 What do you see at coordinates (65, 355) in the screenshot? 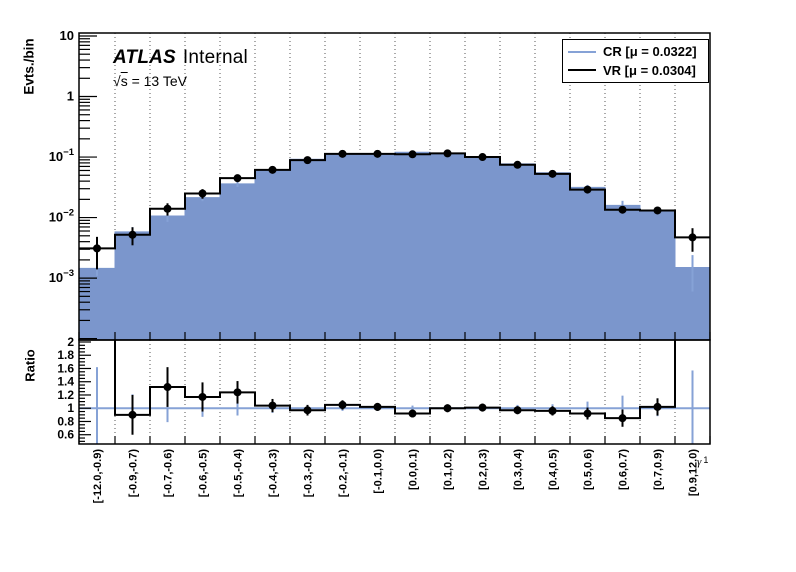
I see `svg-text: 1.8` at bounding box center [65, 355].